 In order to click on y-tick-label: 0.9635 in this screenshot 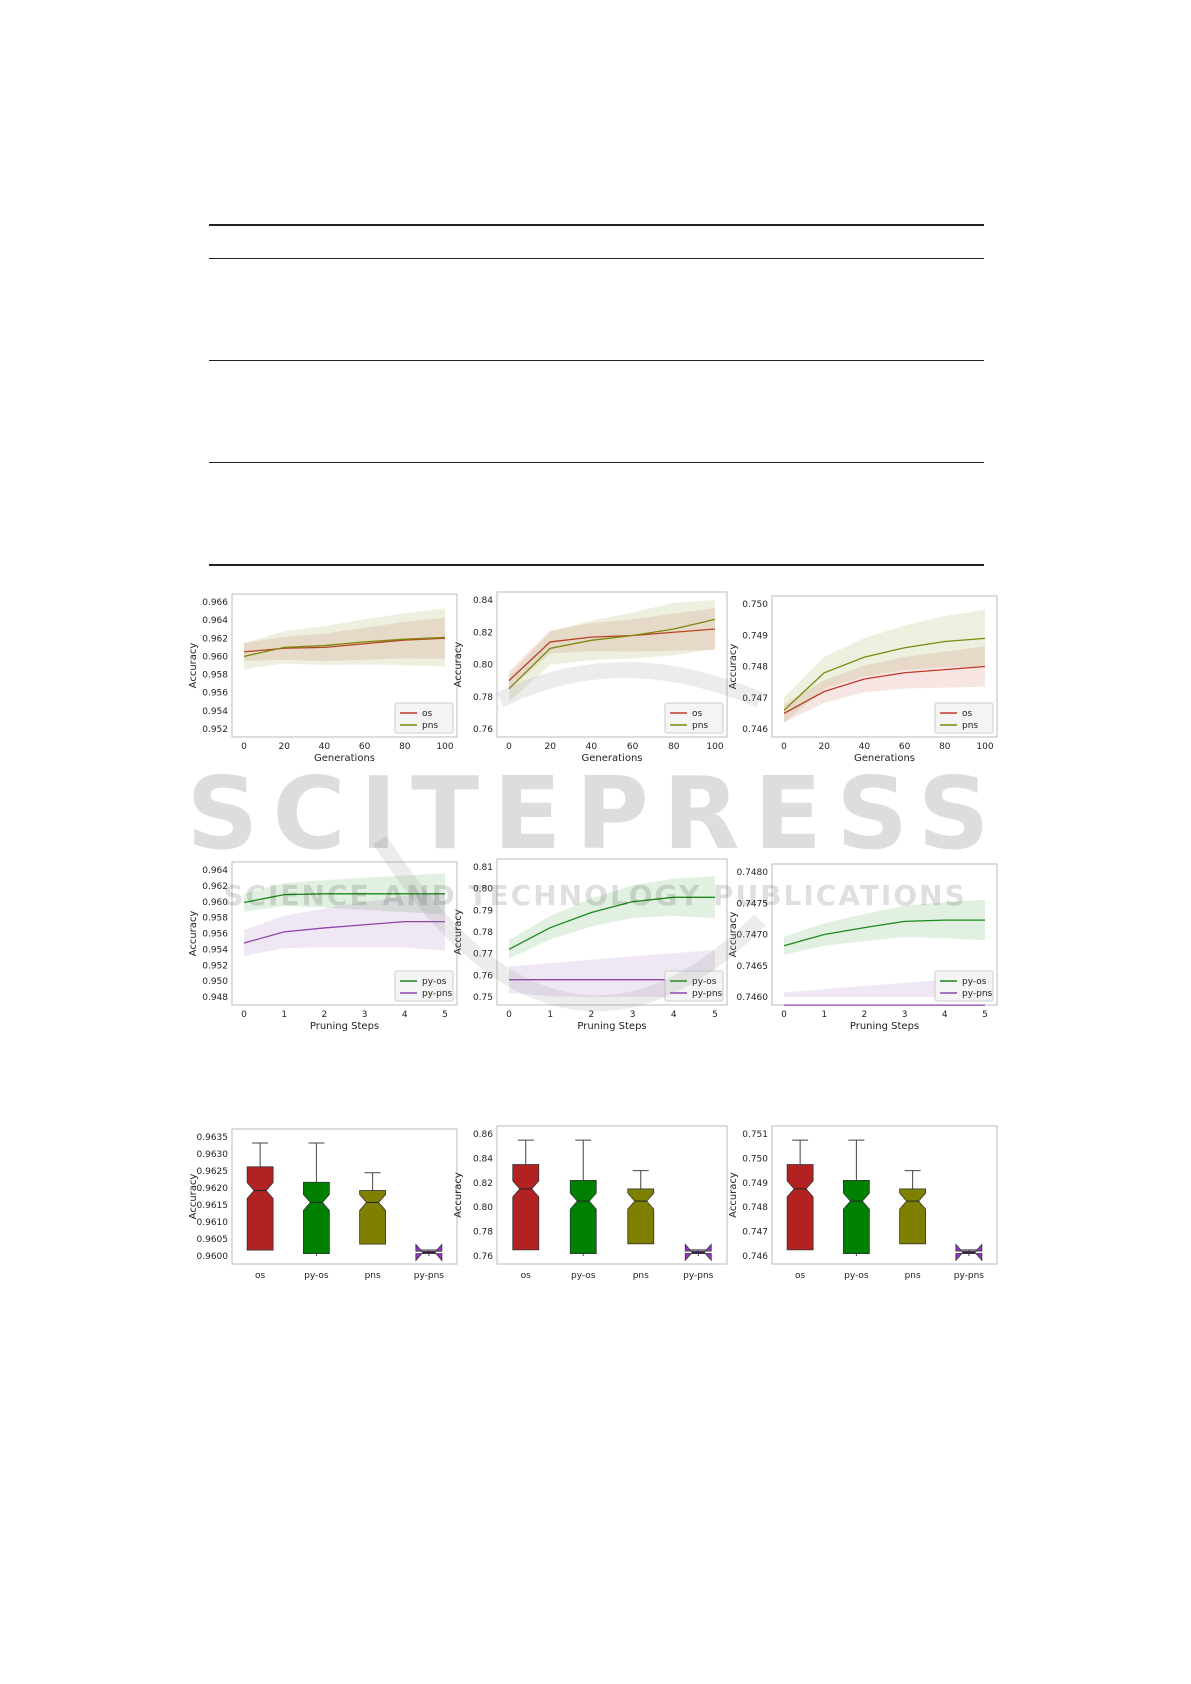, I will do `click(213, 1138)`.